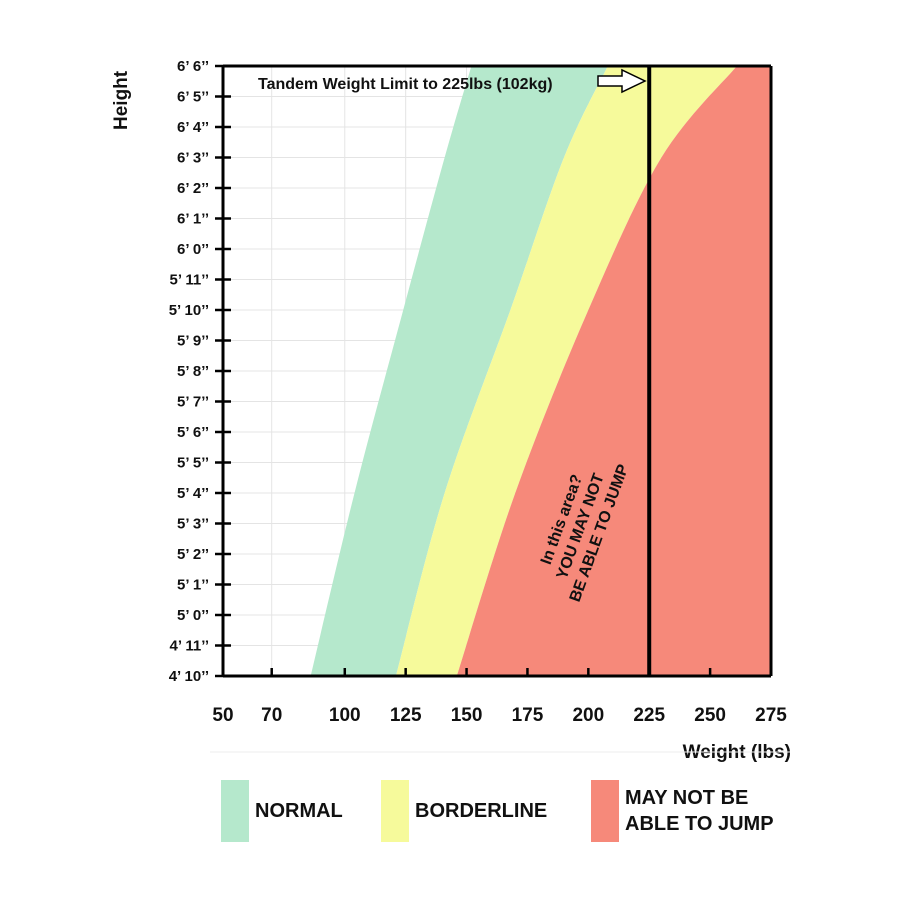  What do you see at coordinates (467, 715) in the screenshot?
I see `x-tick-label-4: 150` at bounding box center [467, 715].